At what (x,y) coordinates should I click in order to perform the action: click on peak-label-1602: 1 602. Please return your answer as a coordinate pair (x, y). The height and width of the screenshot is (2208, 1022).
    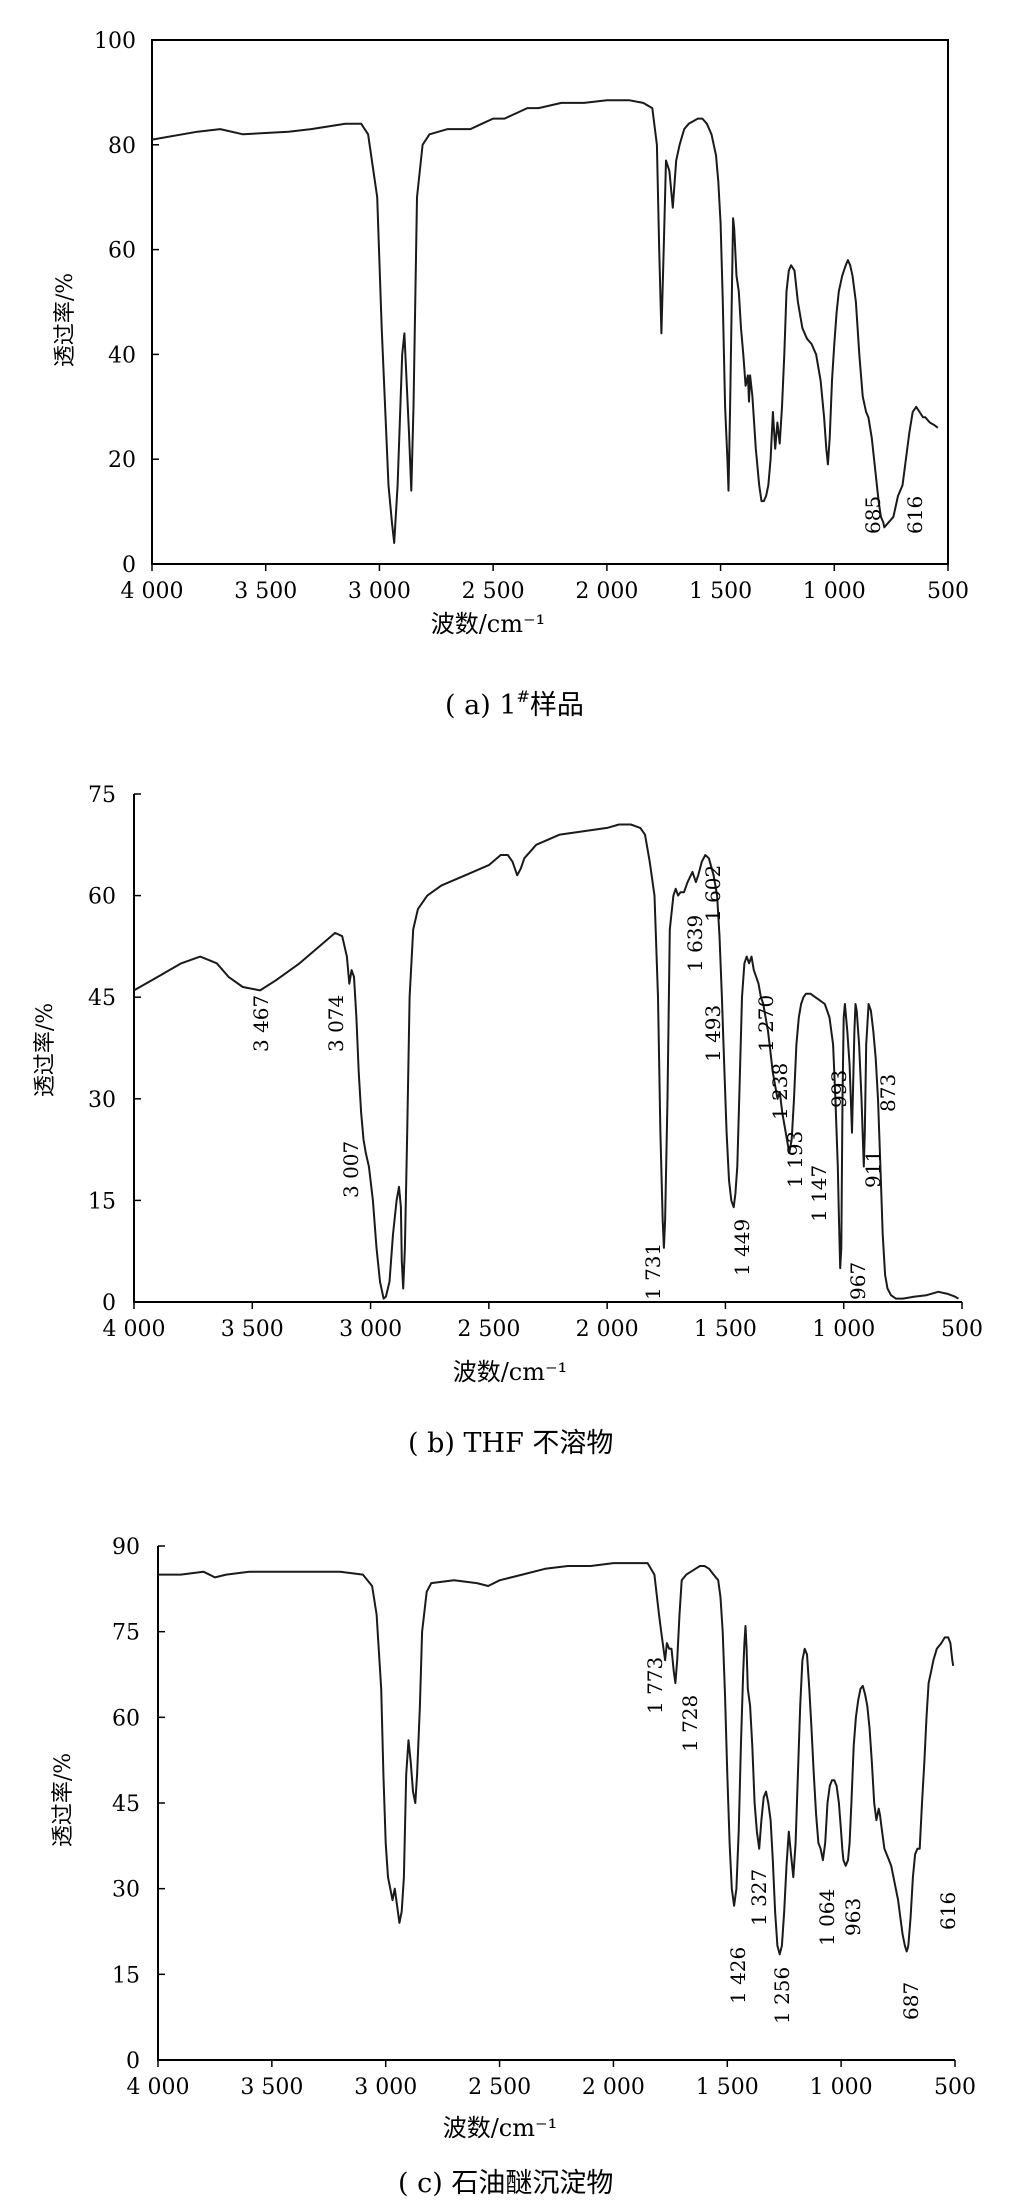
    Looking at the image, I should click on (713, 893).